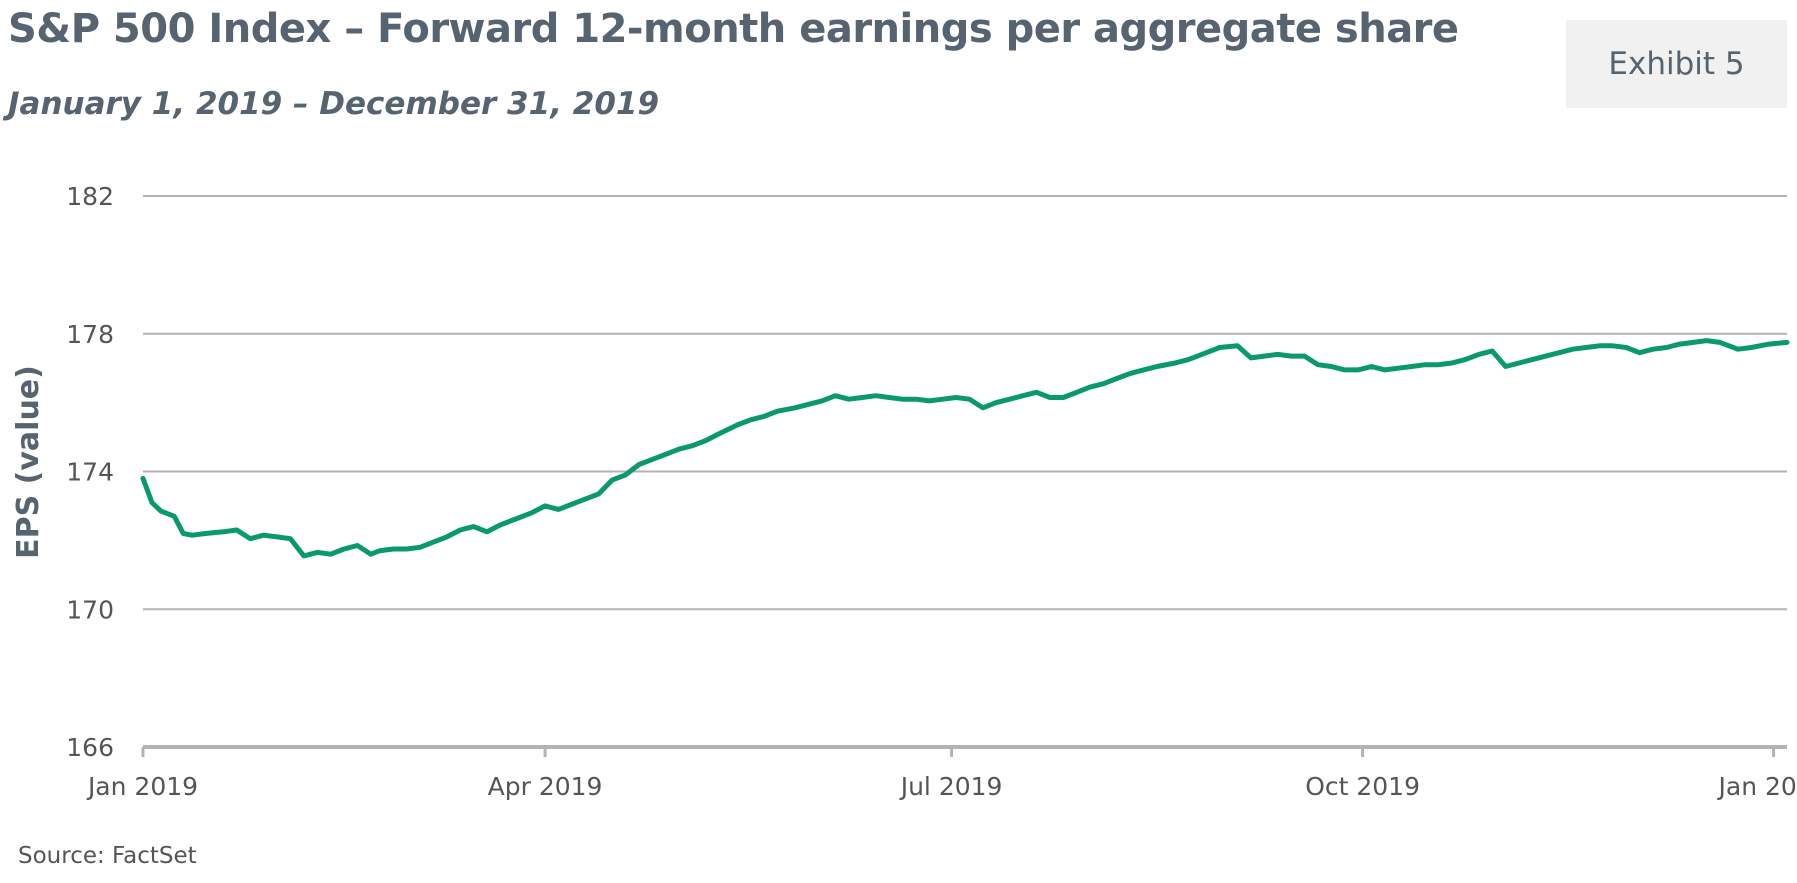  What do you see at coordinates (951, 786) in the screenshot?
I see `x-tick-label: Jul 2019` at bounding box center [951, 786].